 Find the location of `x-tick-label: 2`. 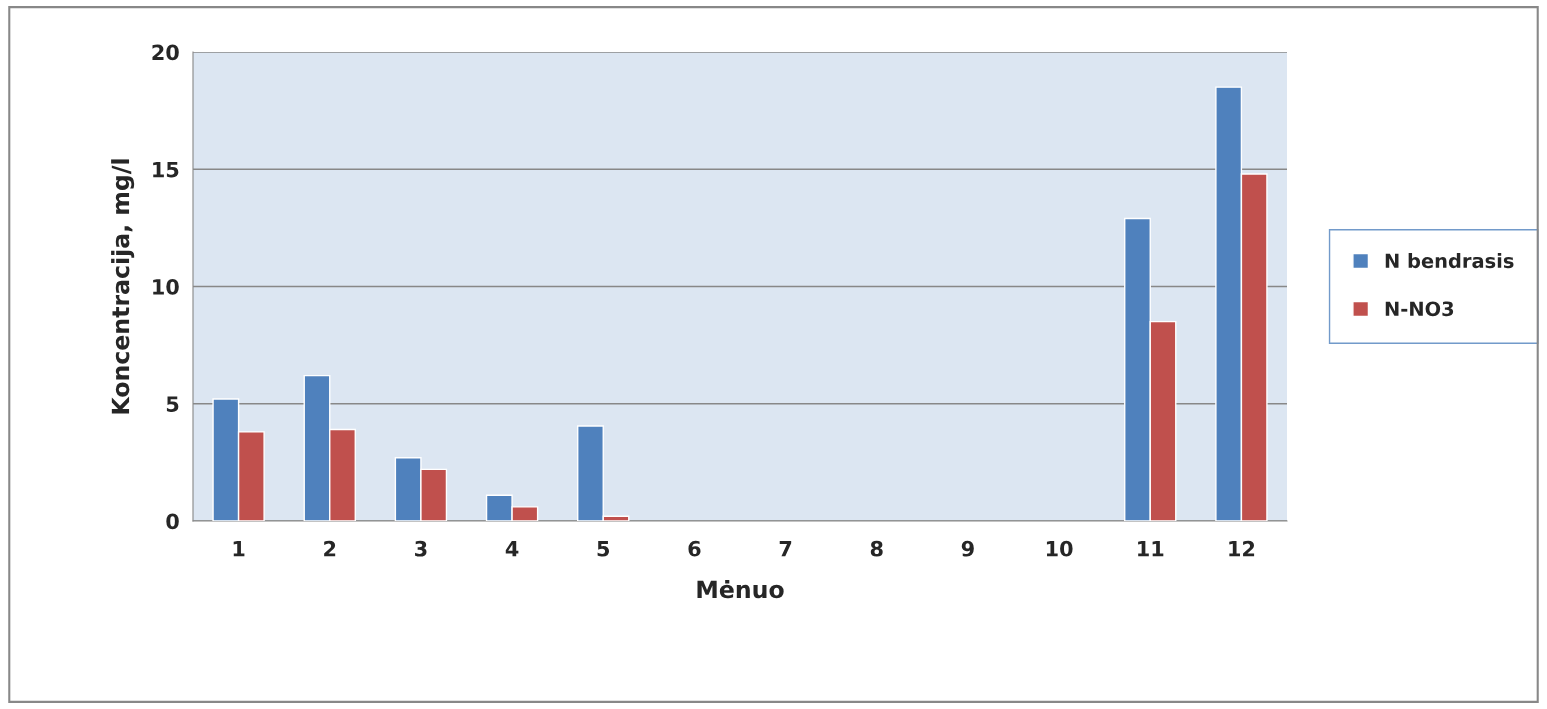

x-tick-label: 2 is located at coordinates (330, 548).